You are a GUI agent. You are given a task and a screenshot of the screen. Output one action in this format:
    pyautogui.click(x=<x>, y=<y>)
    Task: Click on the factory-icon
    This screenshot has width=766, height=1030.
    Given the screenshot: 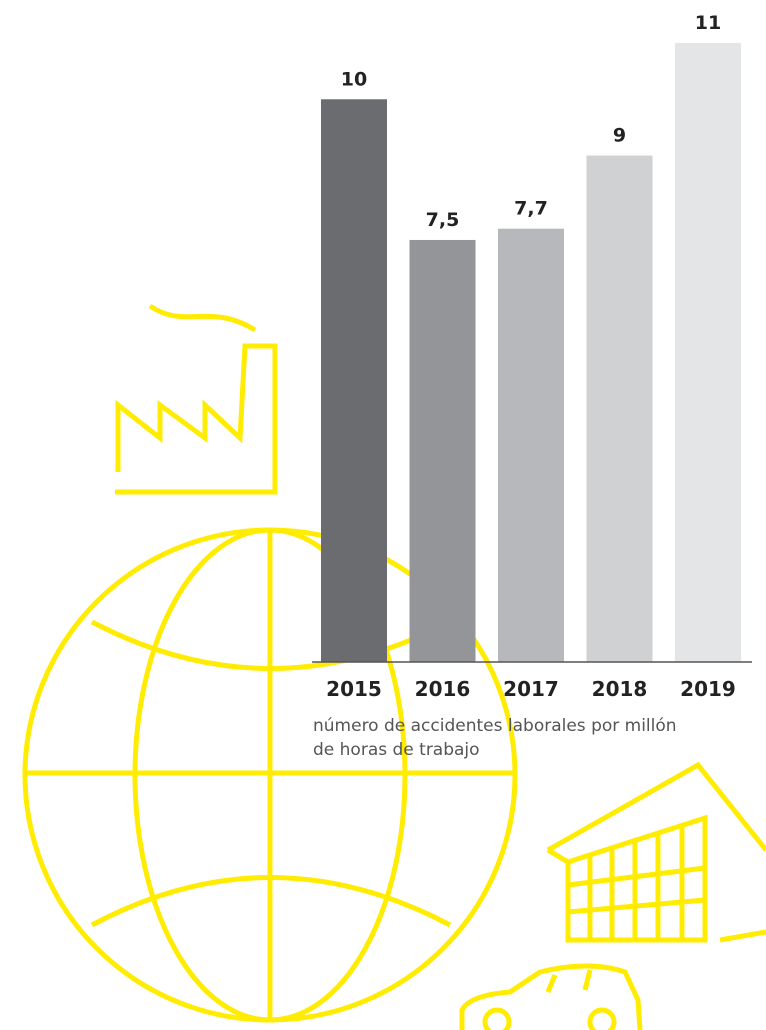 What is the action you would take?
    pyautogui.click(x=196, y=399)
    